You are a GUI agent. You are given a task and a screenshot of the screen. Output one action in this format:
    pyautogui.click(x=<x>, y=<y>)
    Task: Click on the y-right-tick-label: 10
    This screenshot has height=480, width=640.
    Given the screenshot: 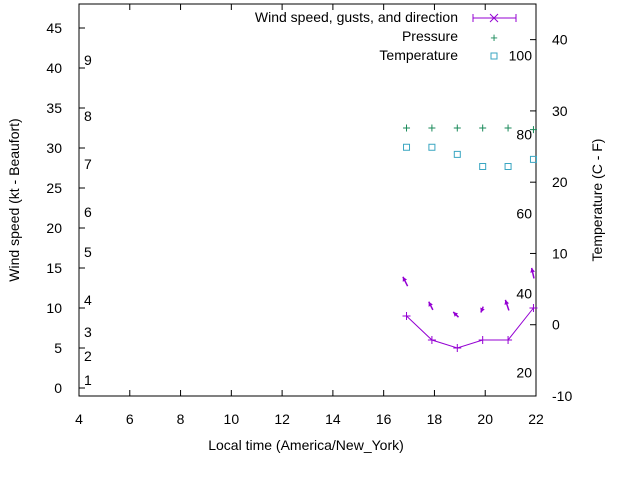 What is the action you would take?
    pyautogui.click(x=560, y=253)
    